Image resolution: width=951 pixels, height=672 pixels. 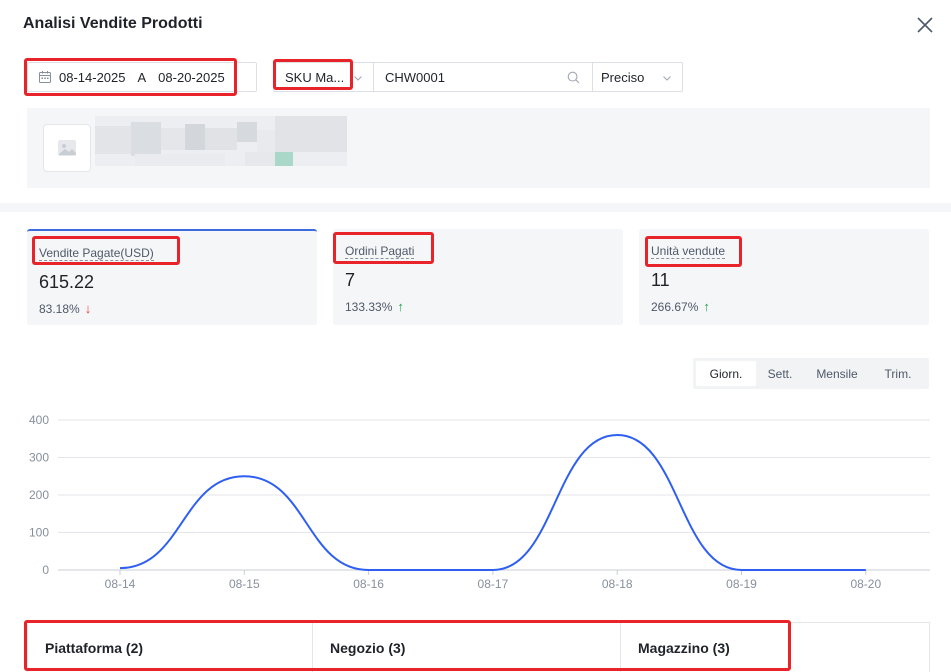 What do you see at coordinates (478, 277) in the screenshot?
I see `metric-card-paid-orders: Ordini Pagati 7 133.33% ↑` at bounding box center [478, 277].